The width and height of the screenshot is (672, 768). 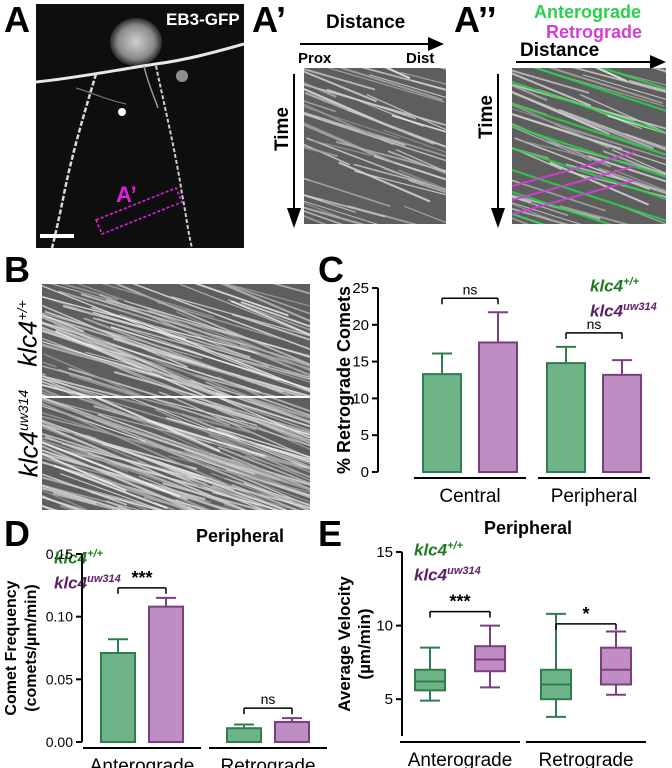 What do you see at coordinates (11, 647) in the screenshot?
I see `y-axis-label: Comet Frequency` at bounding box center [11, 647].